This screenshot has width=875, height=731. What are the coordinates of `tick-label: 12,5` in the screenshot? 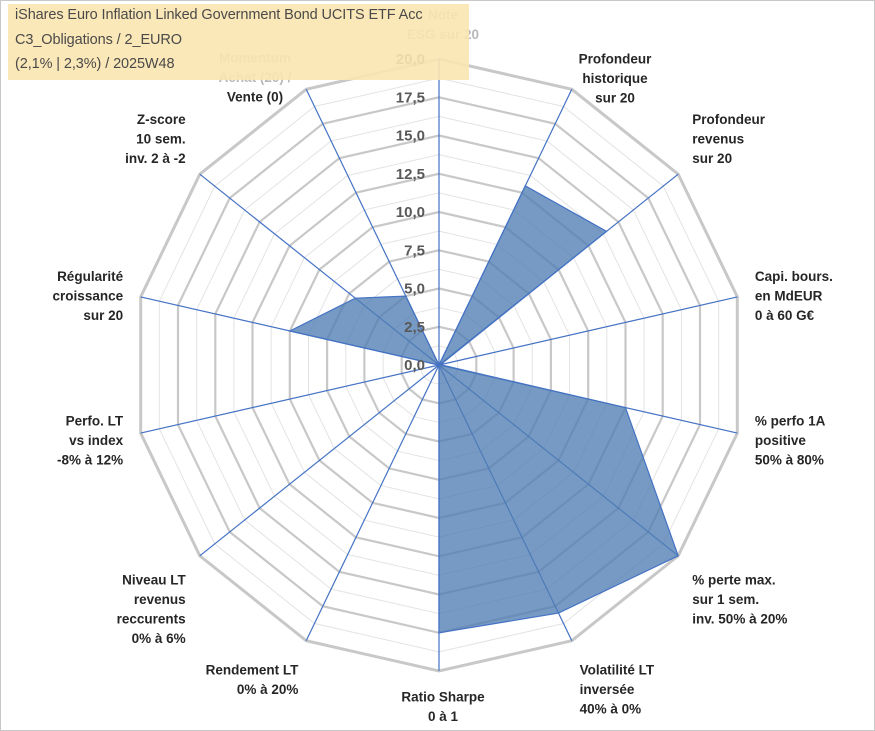 It's located at (410, 174).